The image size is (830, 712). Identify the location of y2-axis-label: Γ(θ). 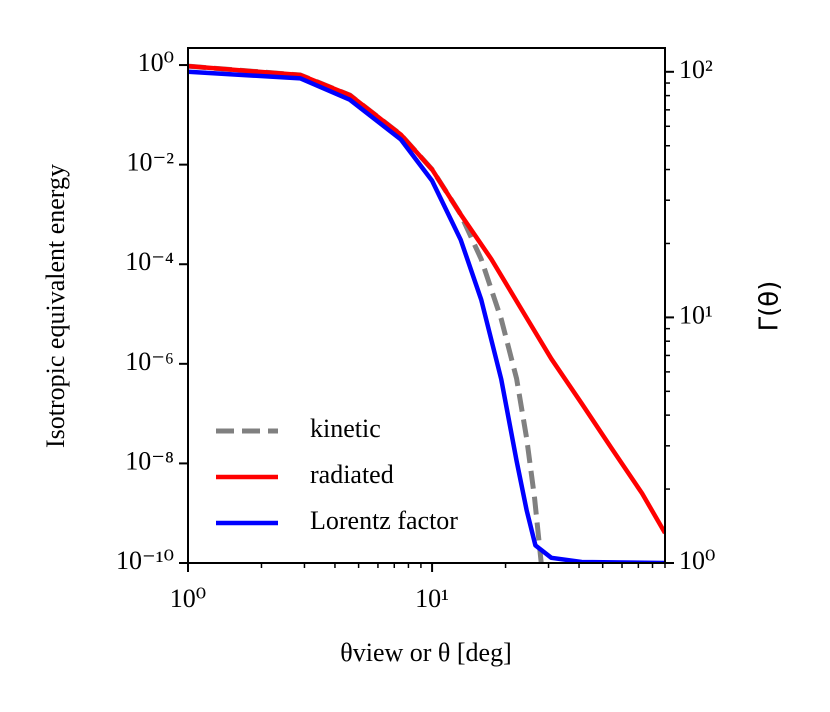
(770, 306).